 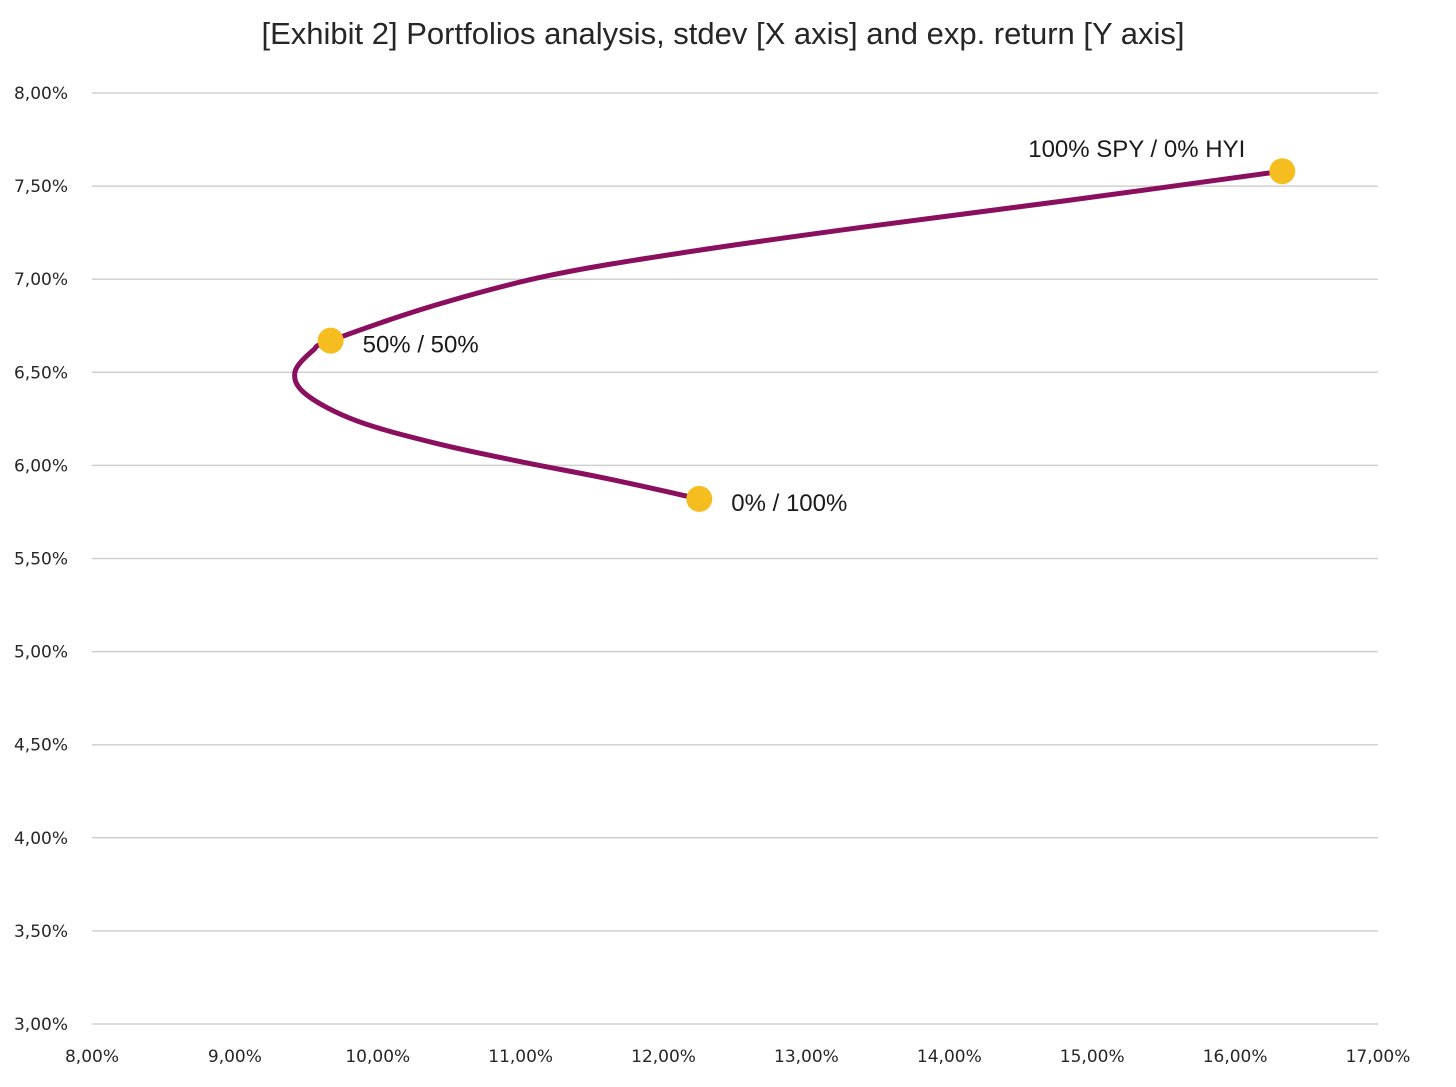 What do you see at coordinates (235, 1057) in the screenshot?
I see `x-tick-label: 9,00%` at bounding box center [235, 1057].